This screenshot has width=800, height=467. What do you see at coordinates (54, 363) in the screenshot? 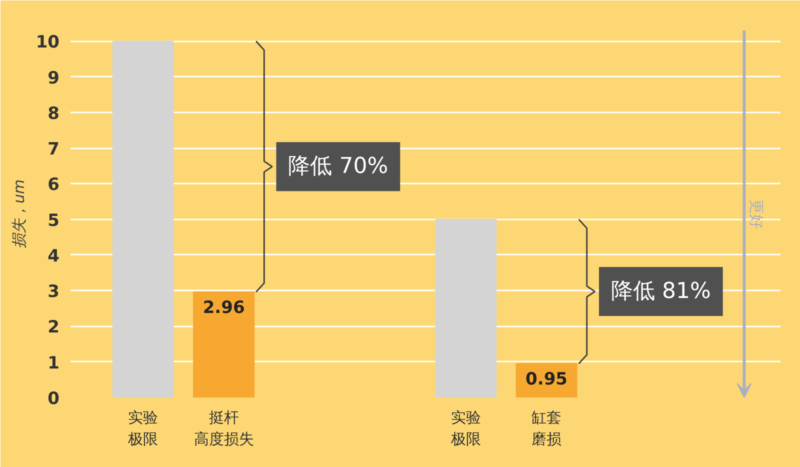
I see `y-tick-label: 1` at bounding box center [54, 363].